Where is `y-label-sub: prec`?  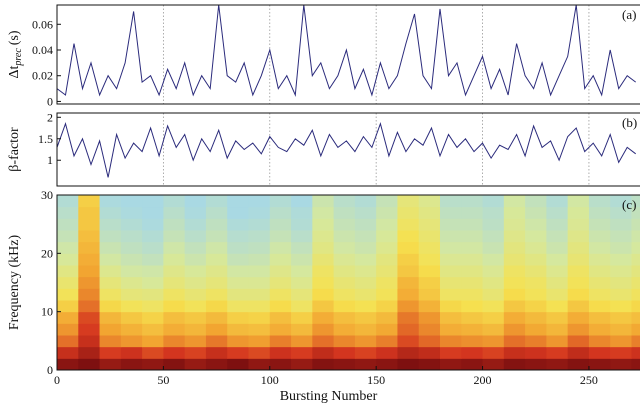
y-label-sub: prec is located at coordinates (18, 57).